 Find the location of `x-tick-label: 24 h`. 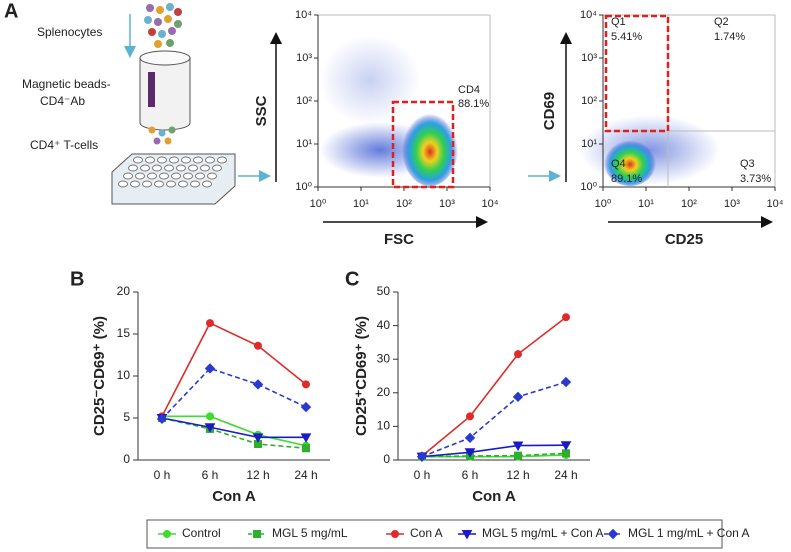

x-tick-label: 24 h is located at coordinates (305, 475).